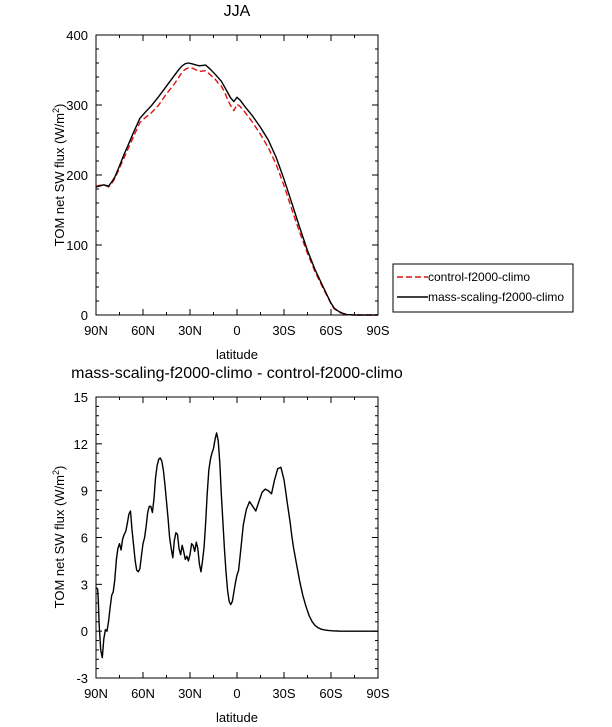  Describe the element at coordinates (77, 105) in the screenshot. I see `y-tick-label: 300` at that location.